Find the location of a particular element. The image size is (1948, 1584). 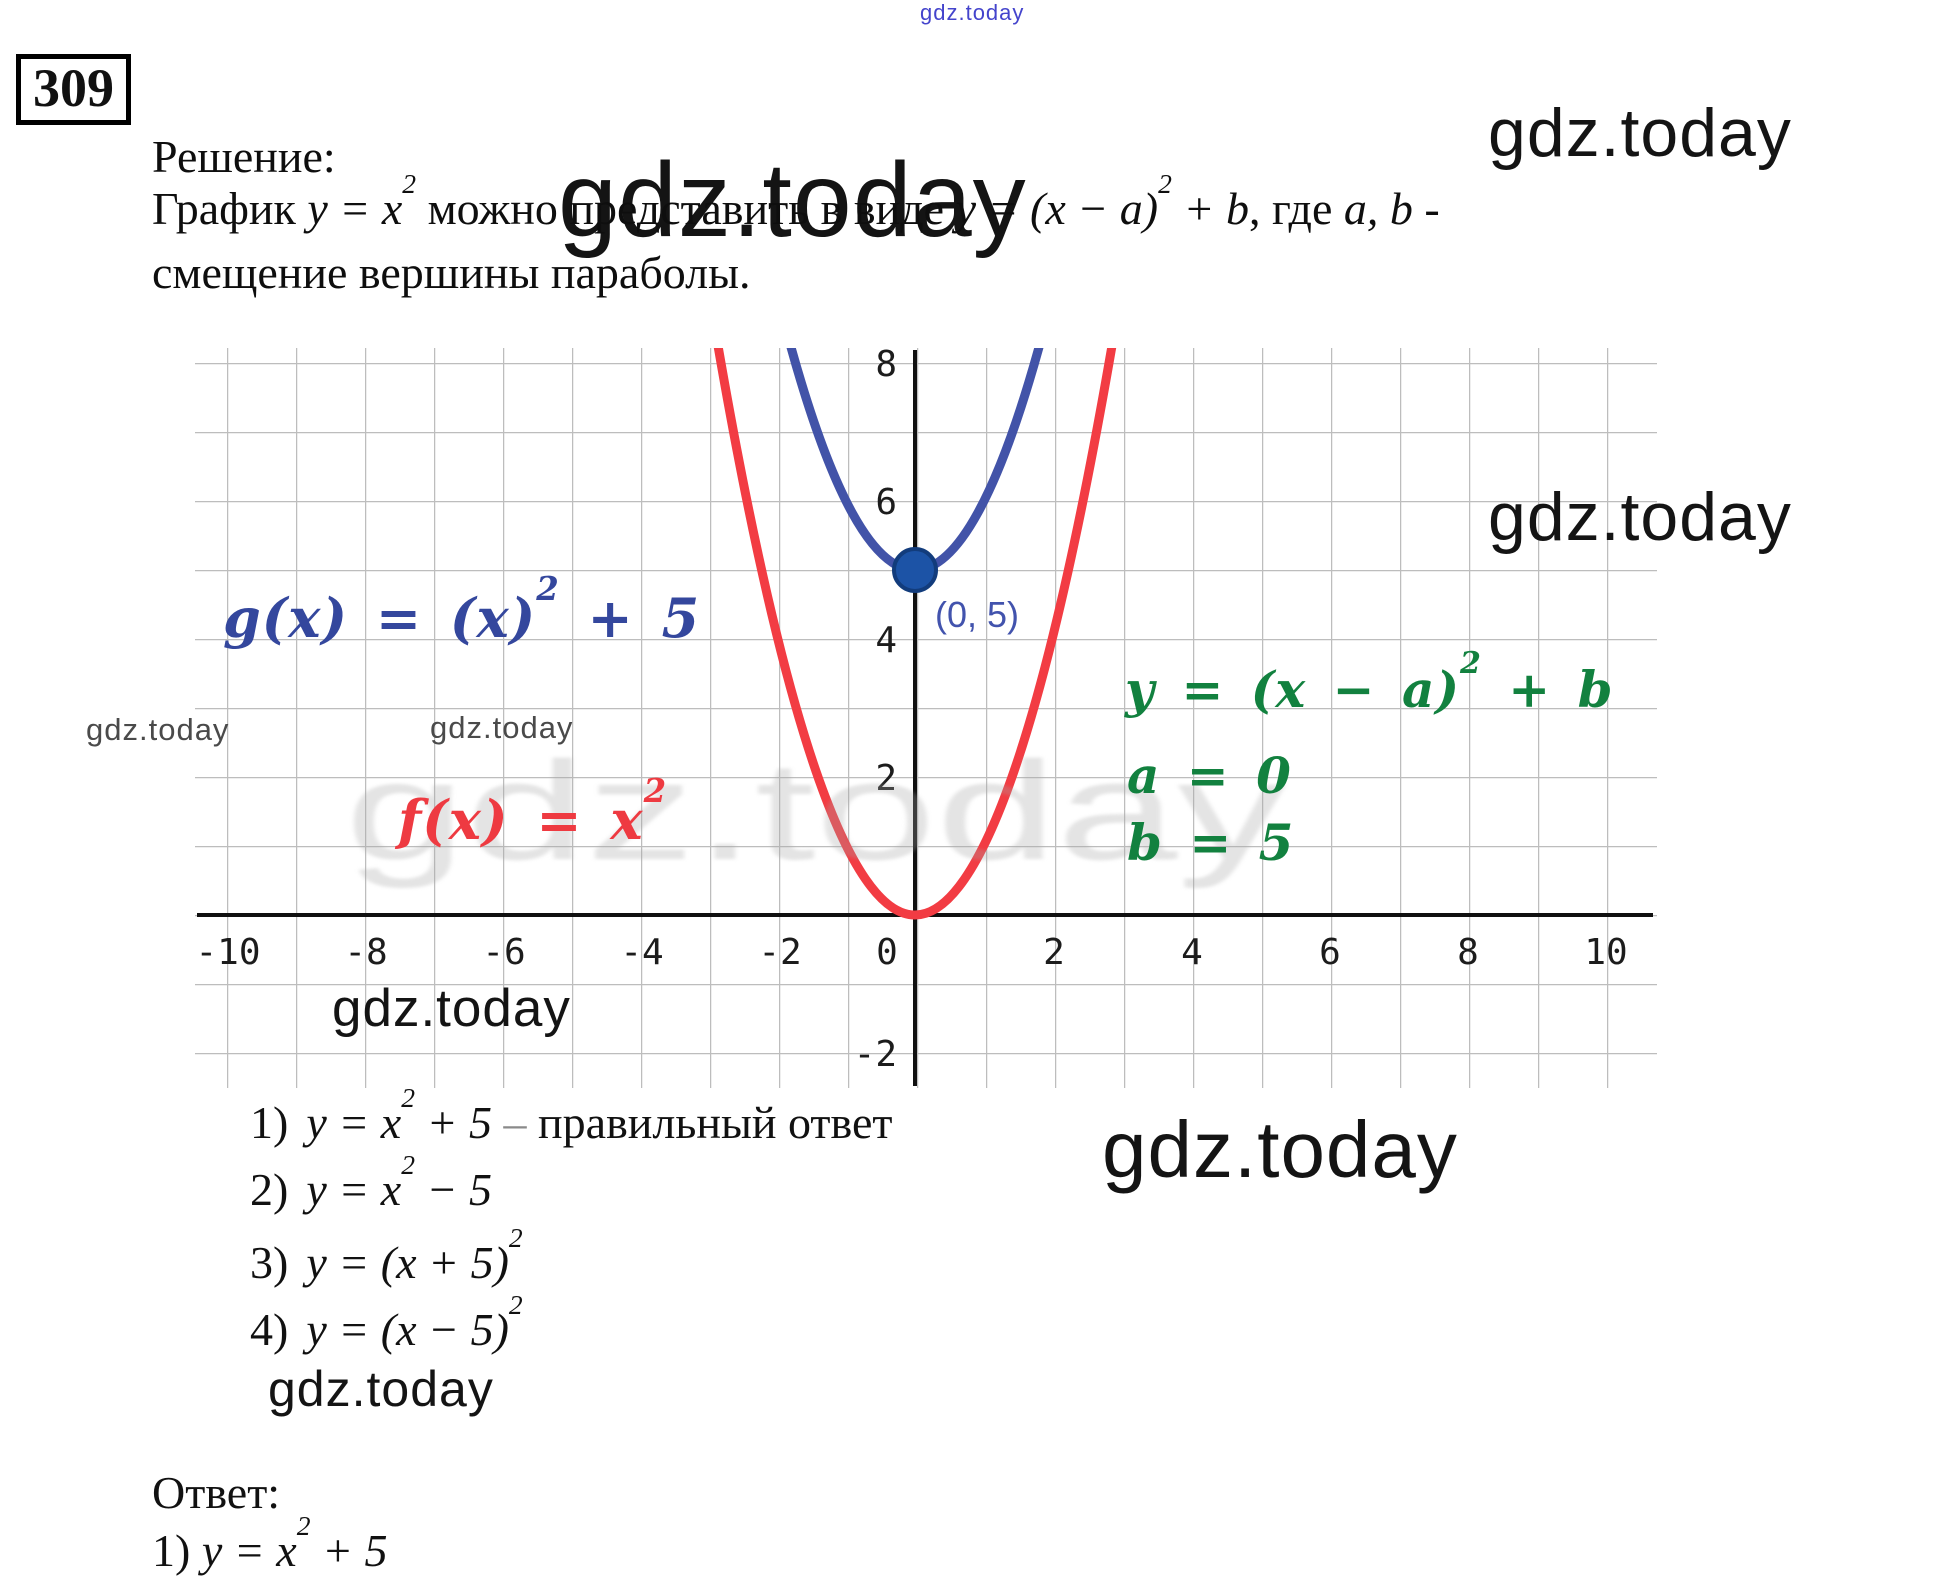

x-tick-label: -6 is located at coordinates (503, 952).